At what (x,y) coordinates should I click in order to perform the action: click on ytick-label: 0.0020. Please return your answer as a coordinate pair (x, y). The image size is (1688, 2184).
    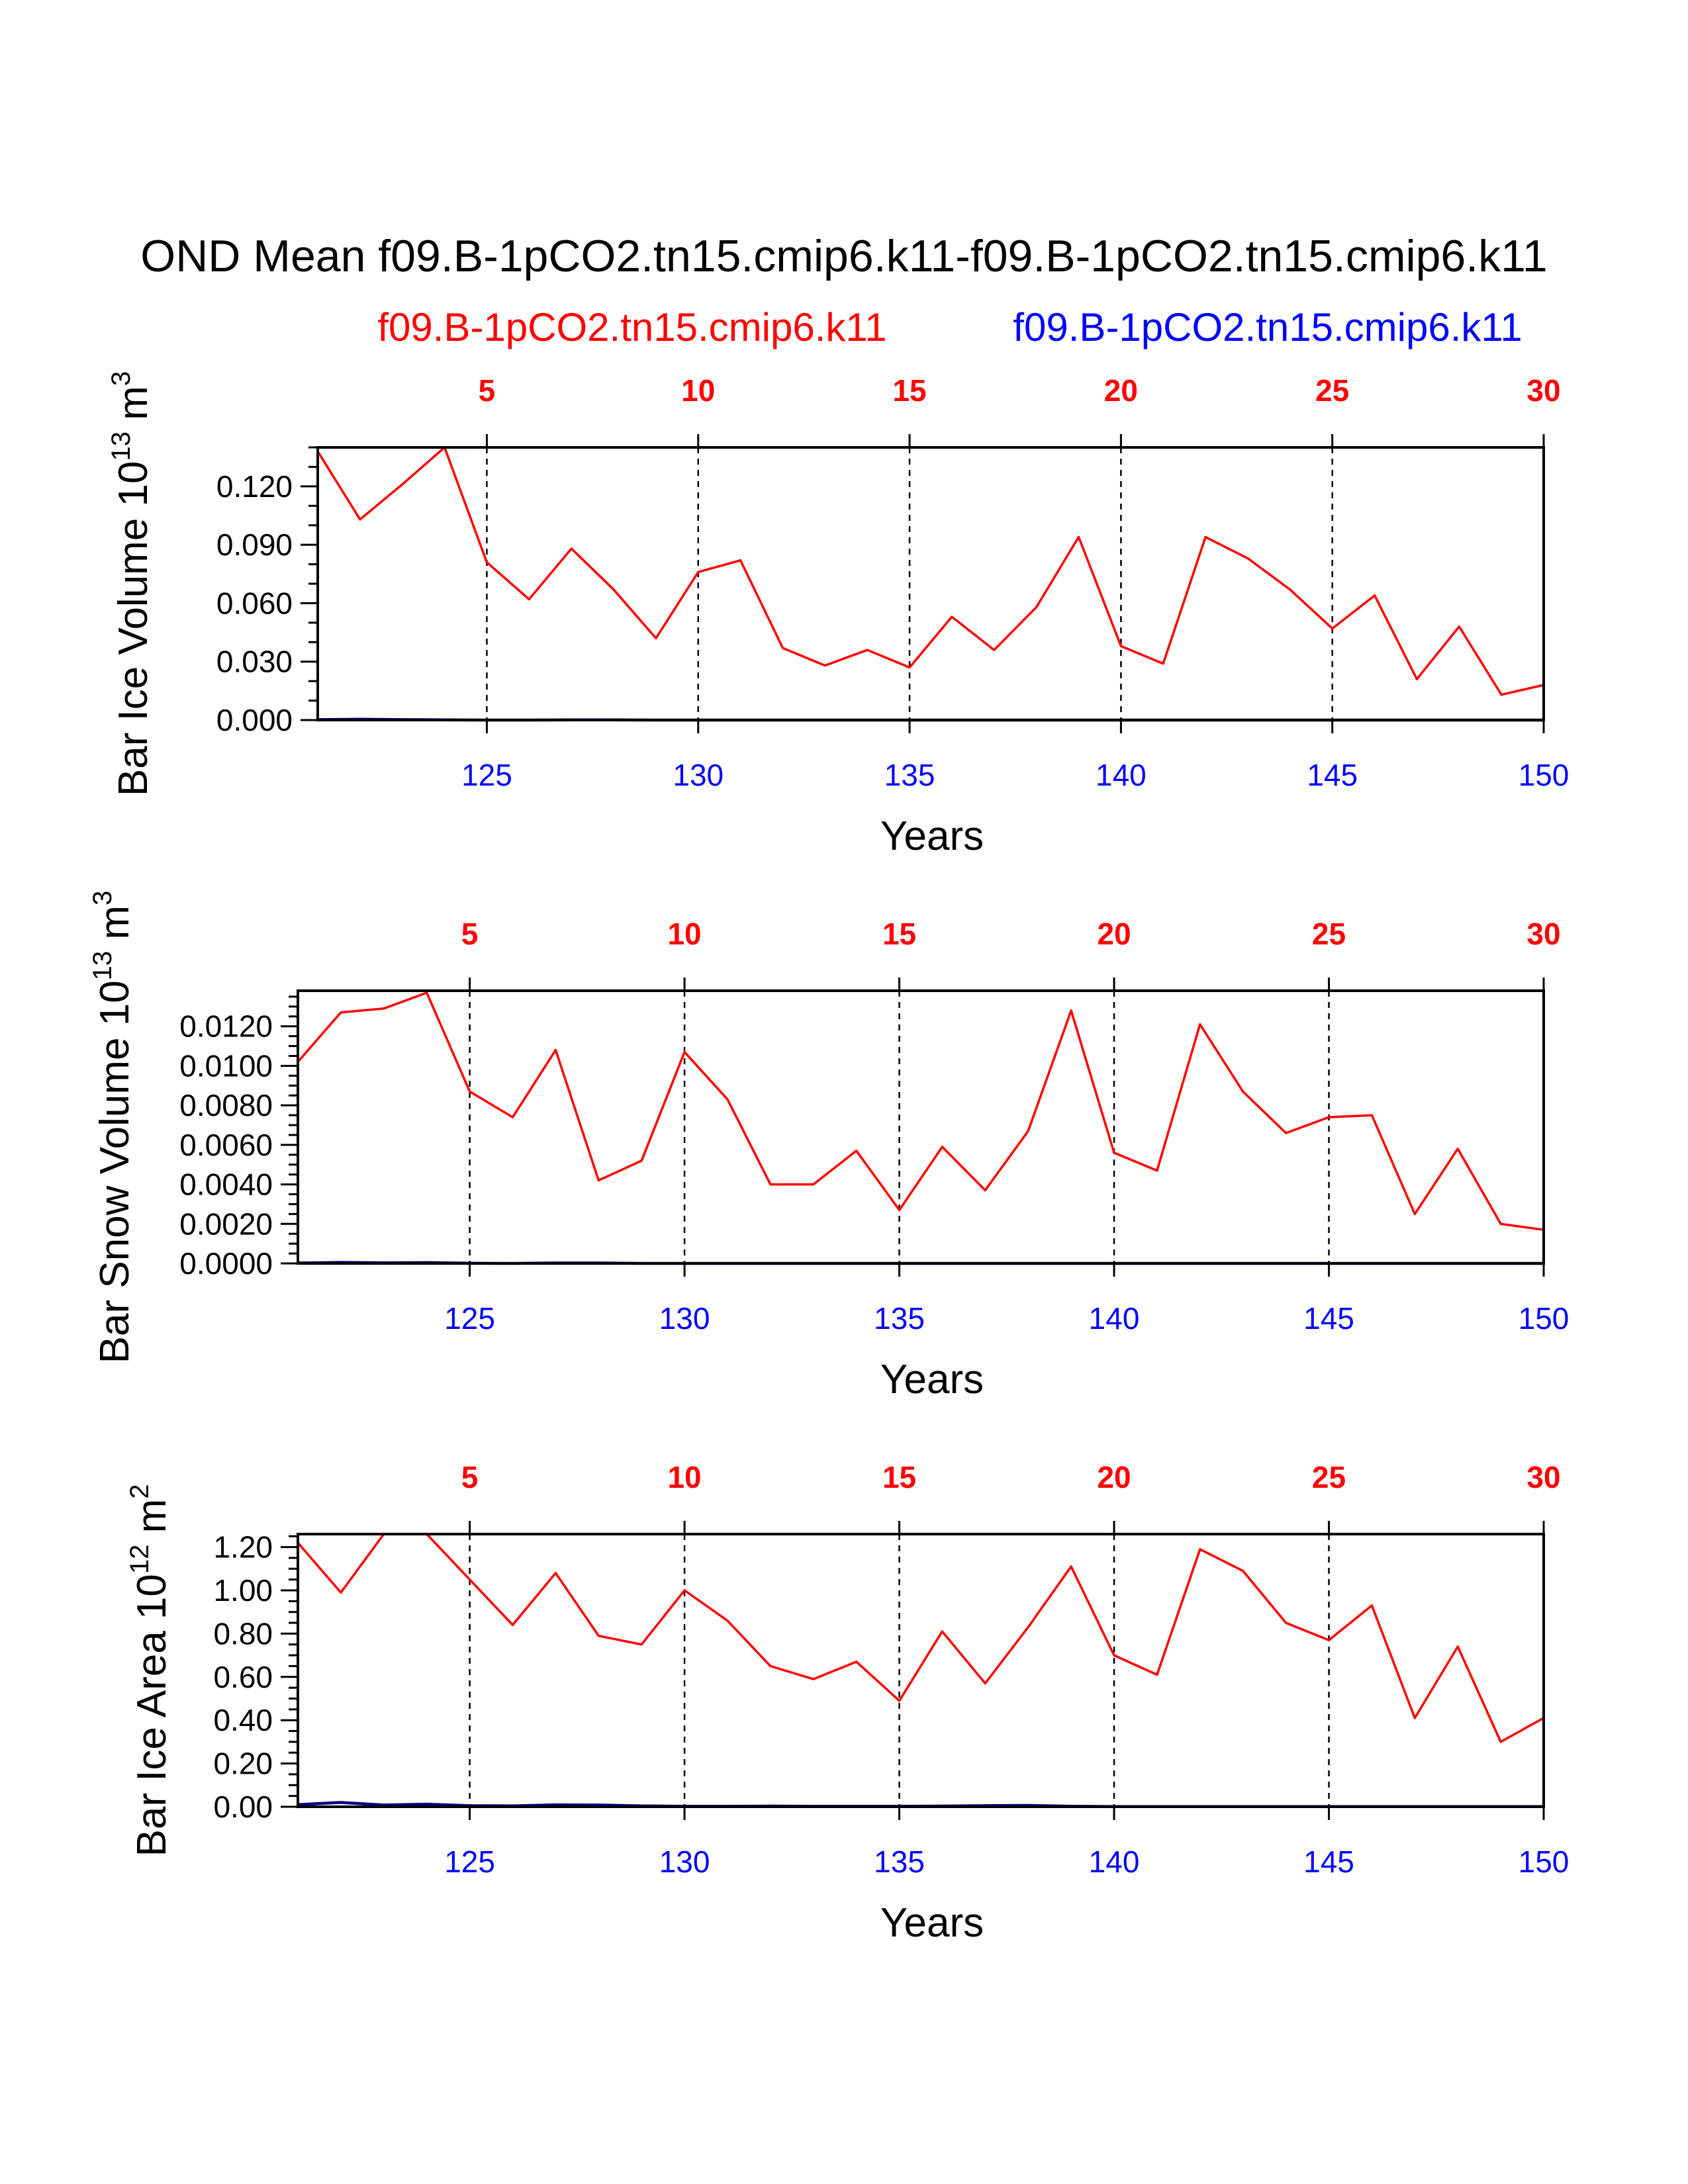
    Looking at the image, I should click on (226, 1223).